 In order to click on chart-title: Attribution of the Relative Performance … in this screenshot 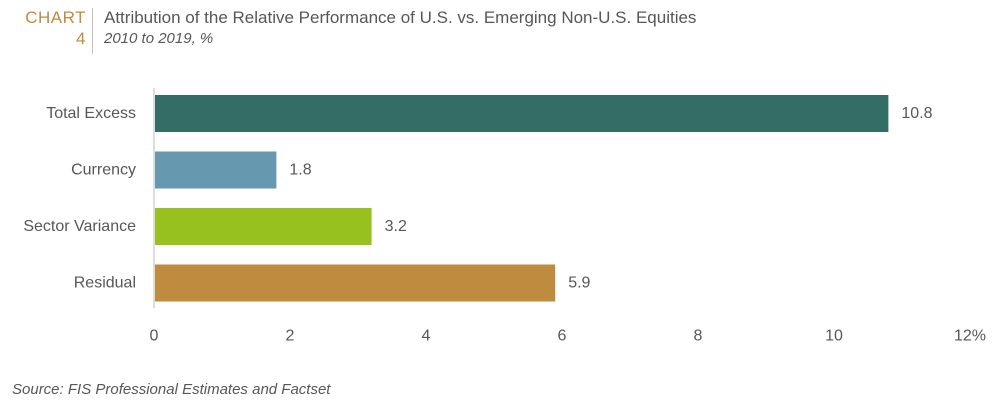, I will do `click(400, 17)`.